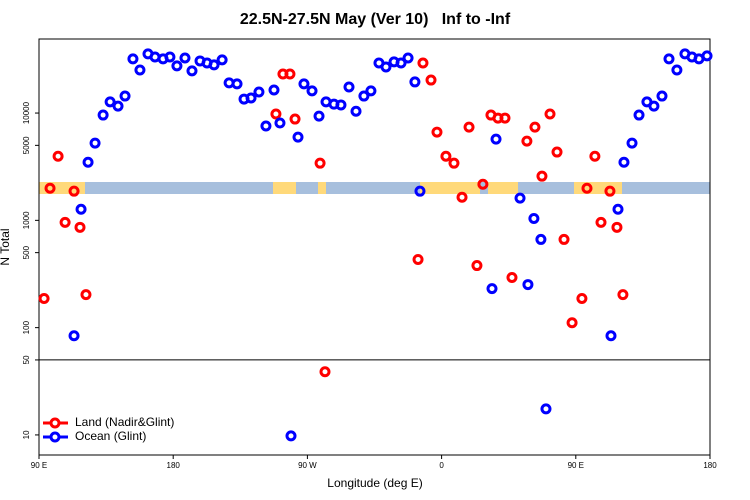 The height and width of the screenshot is (500, 750). Describe the element at coordinates (26, 252) in the screenshot. I see `y-tick-label: 500` at that location.